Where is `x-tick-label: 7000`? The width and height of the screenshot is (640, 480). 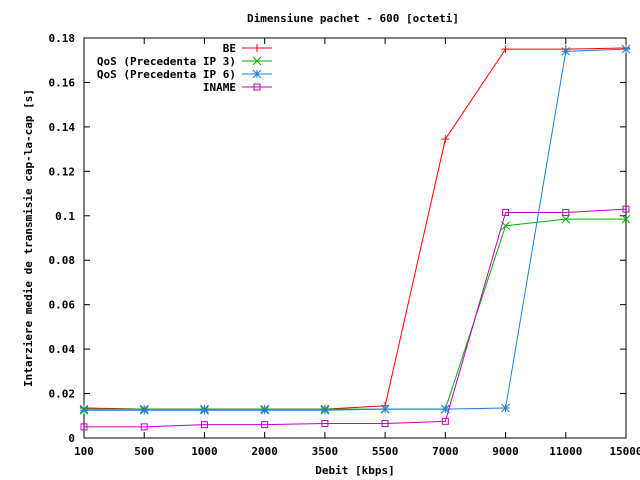 x-tick-label: 7000 is located at coordinates (445, 451).